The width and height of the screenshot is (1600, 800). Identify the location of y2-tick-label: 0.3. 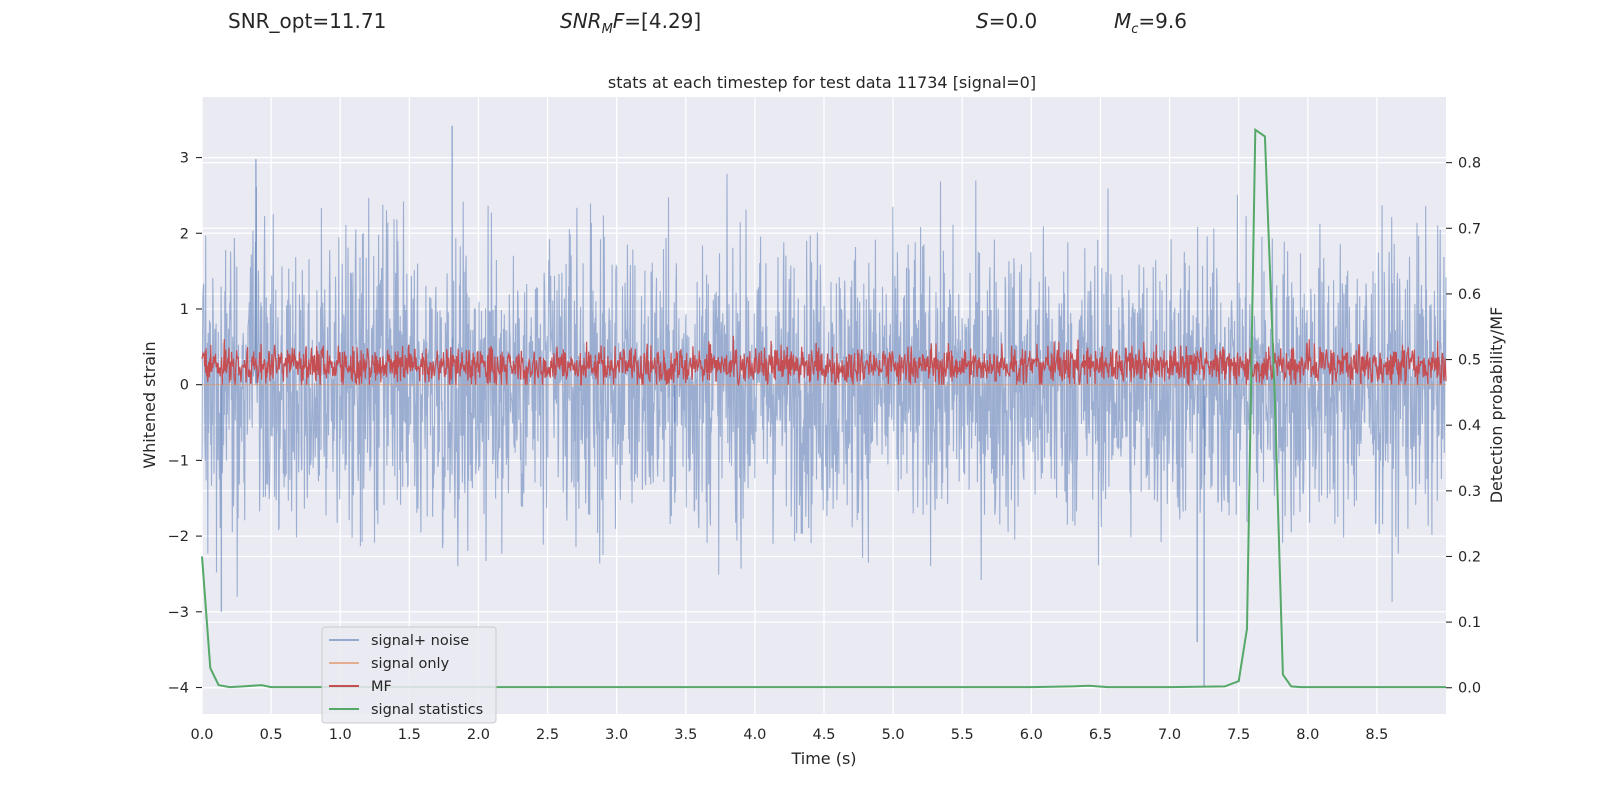
(1469, 492).